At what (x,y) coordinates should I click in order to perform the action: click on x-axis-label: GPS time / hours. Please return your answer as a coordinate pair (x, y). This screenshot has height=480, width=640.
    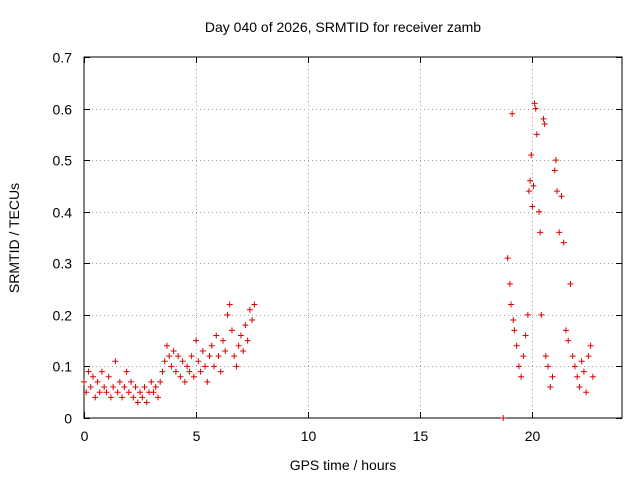
    Looking at the image, I should click on (343, 465).